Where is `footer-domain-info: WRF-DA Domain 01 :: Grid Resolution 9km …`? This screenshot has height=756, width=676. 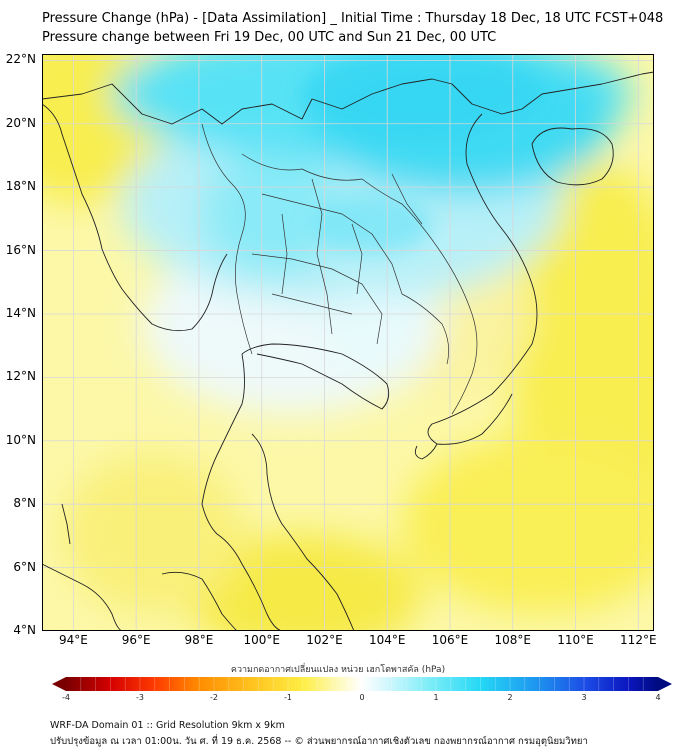 footer-domain-info: WRF-DA Domain 01 :: Grid Resolution 9km … is located at coordinates (167, 725).